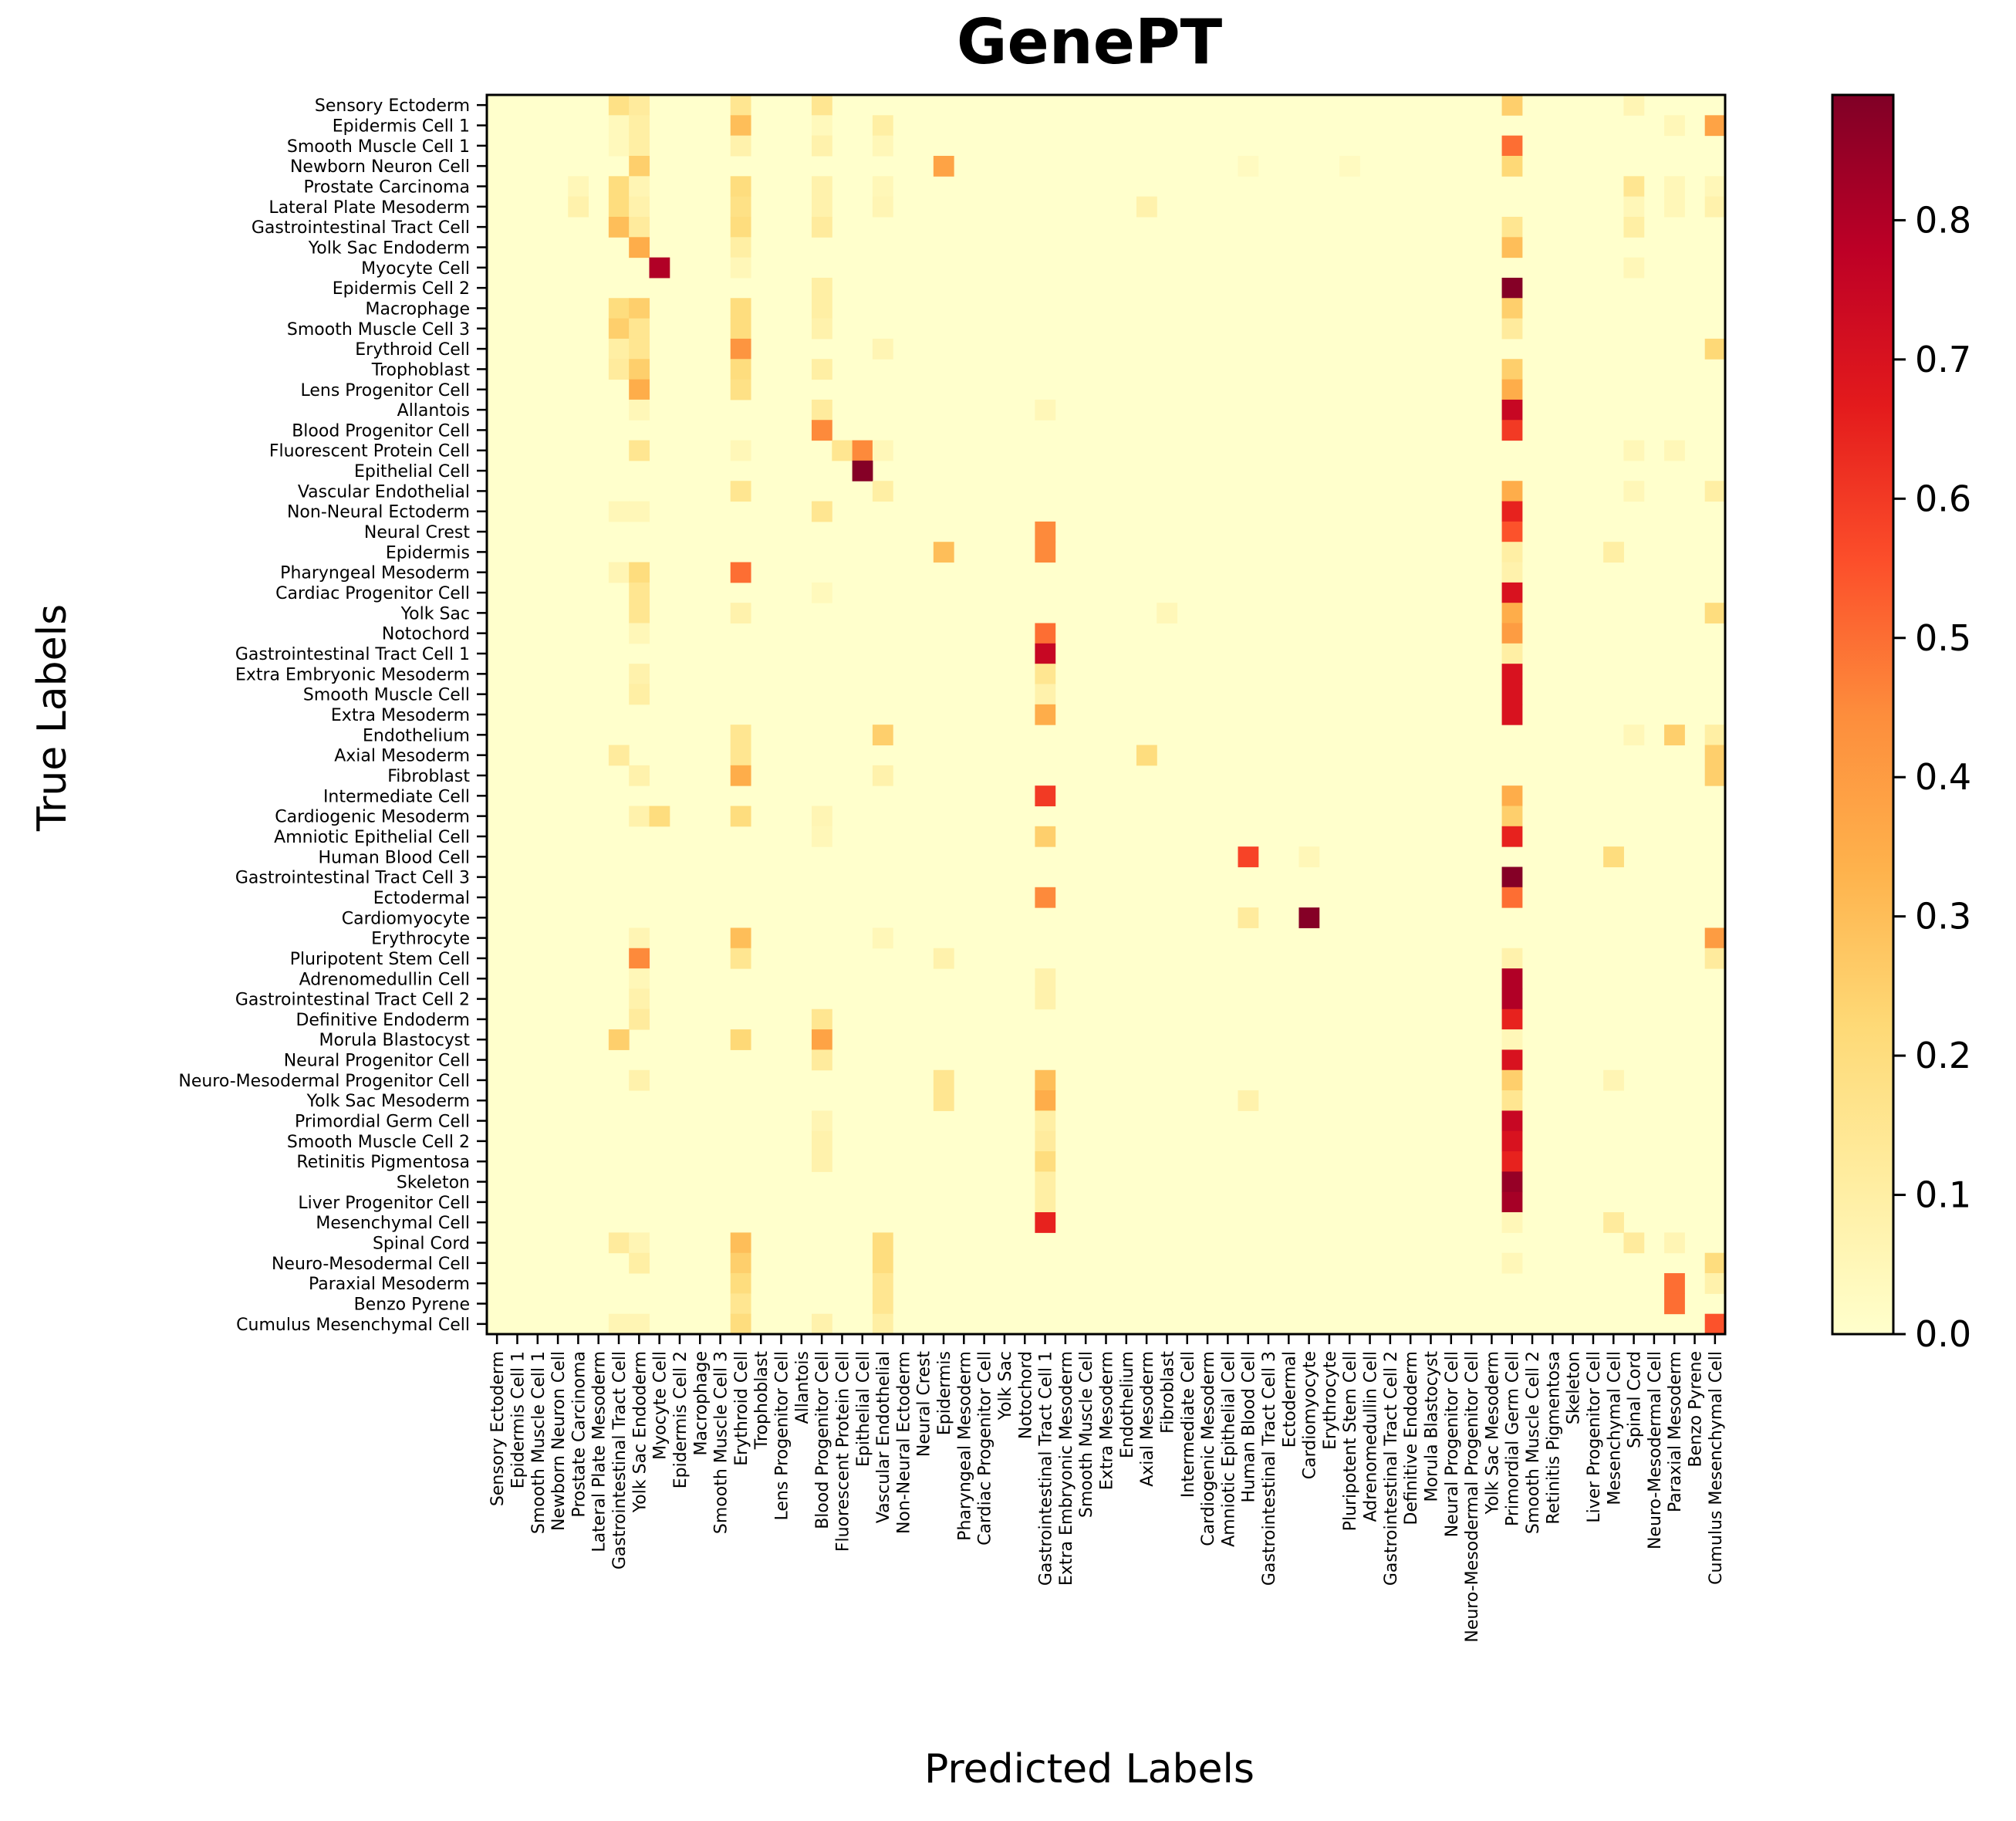  I want to click on y-tick-label: Neuro-Mesodermal Progenitor Cell, so click(324, 1081).